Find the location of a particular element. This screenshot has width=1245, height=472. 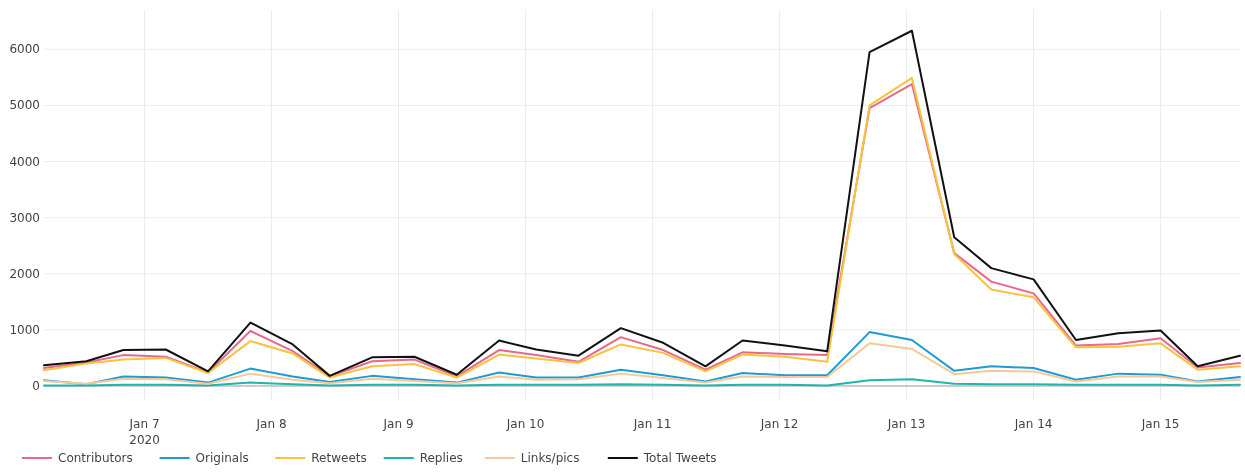

legend-label: Retweets is located at coordinates (339, 458).